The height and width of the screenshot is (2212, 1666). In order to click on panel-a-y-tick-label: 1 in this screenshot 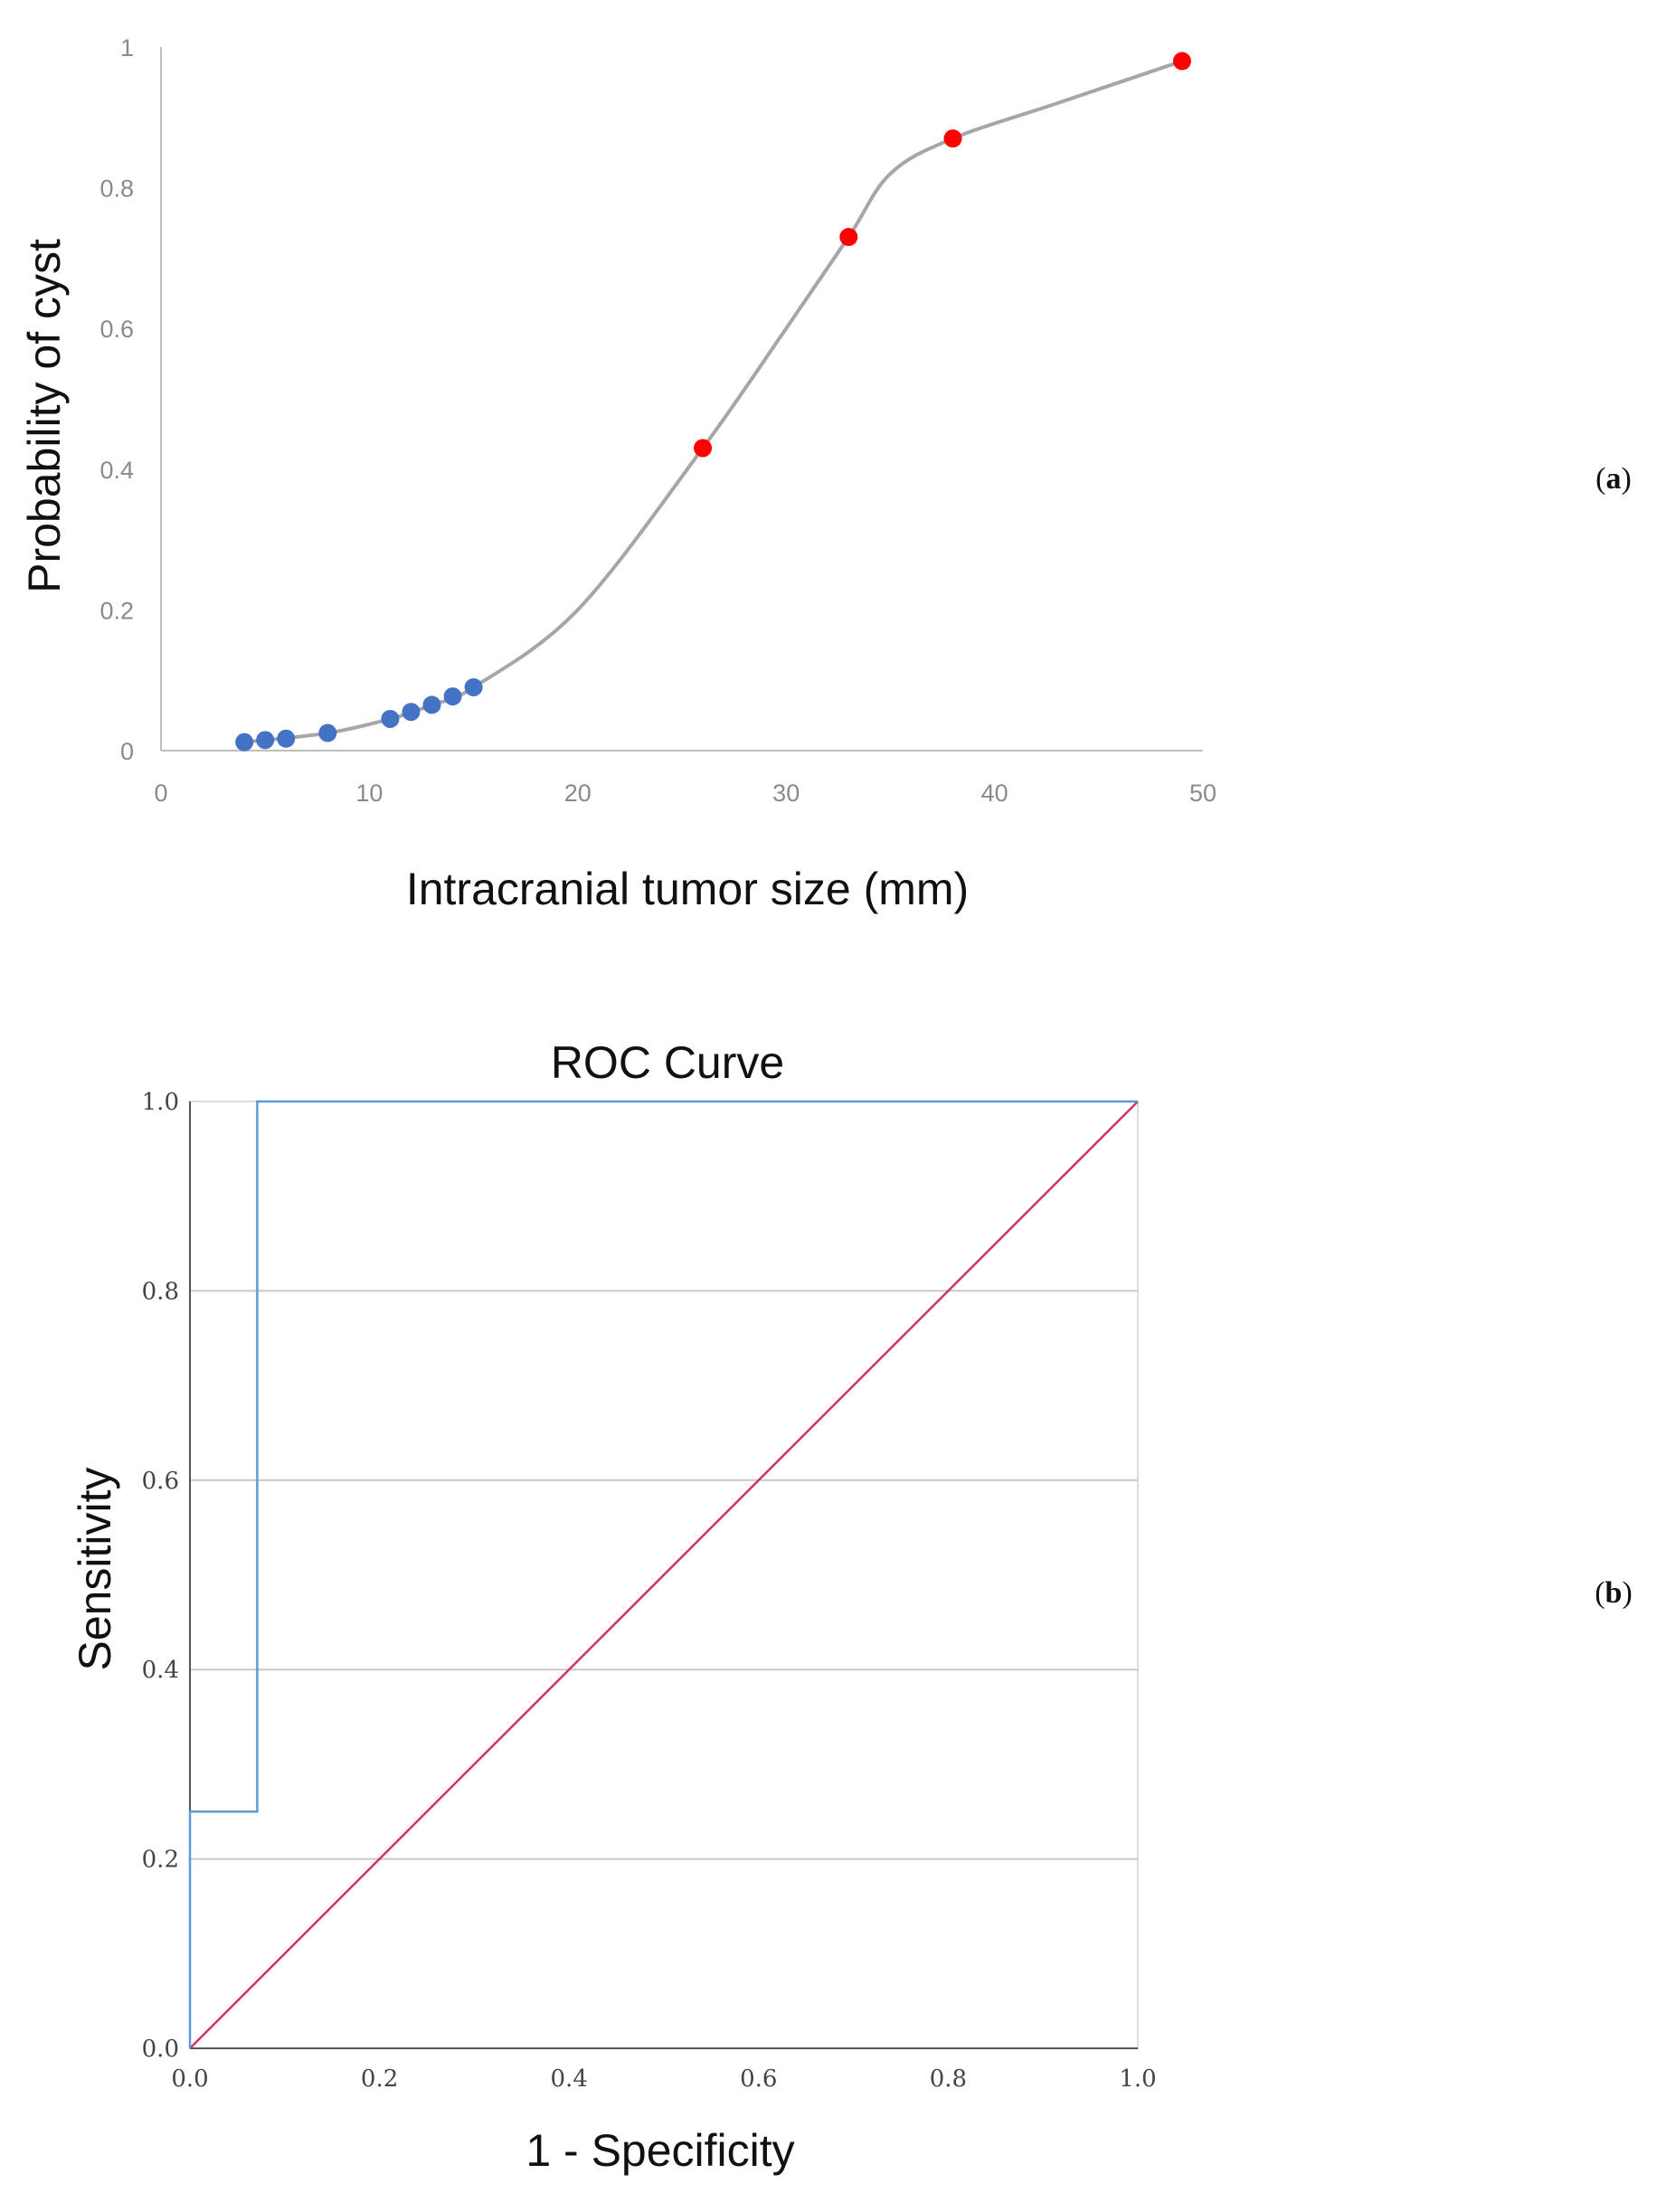, I will do `click(127, 48)`.